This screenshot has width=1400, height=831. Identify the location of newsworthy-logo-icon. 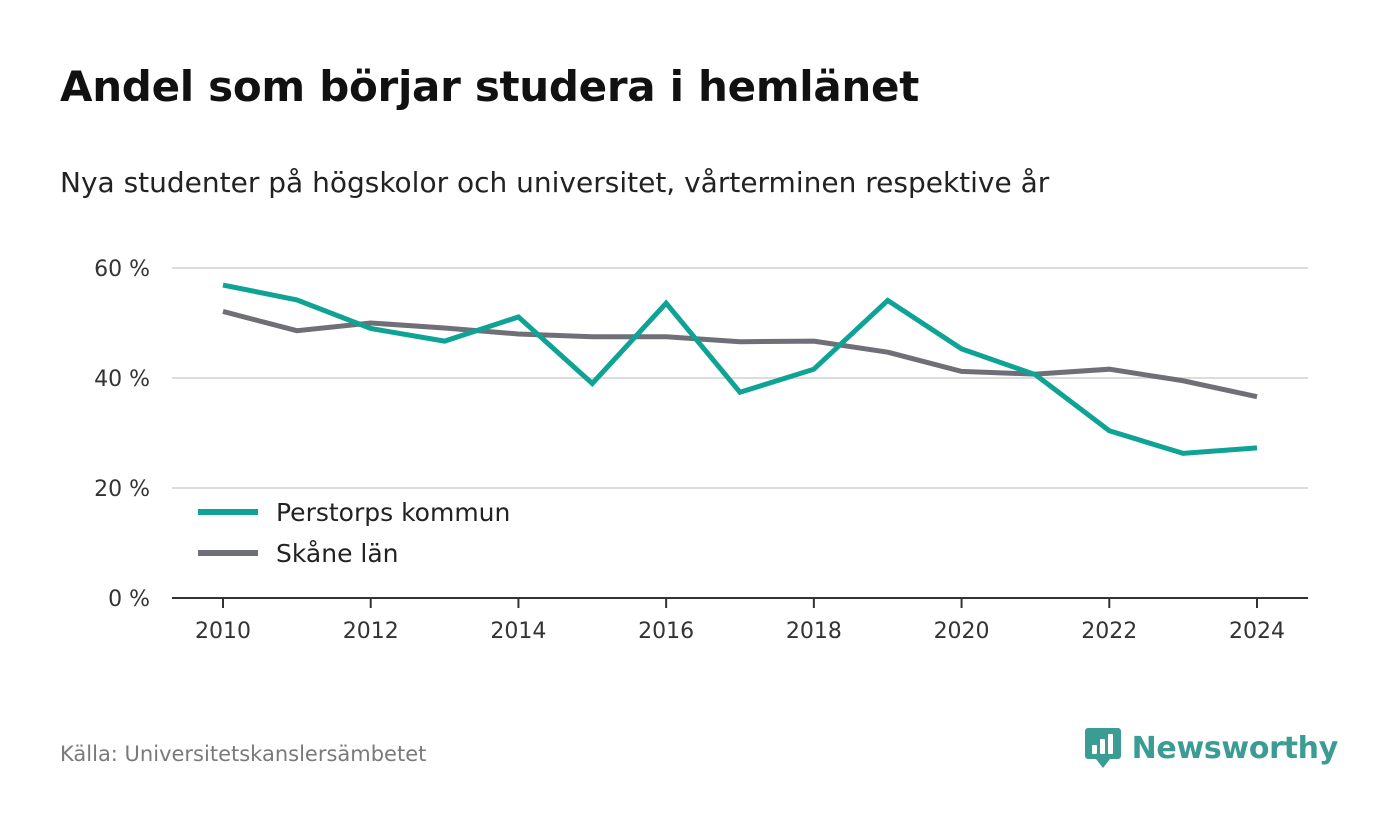
(1102, 748).